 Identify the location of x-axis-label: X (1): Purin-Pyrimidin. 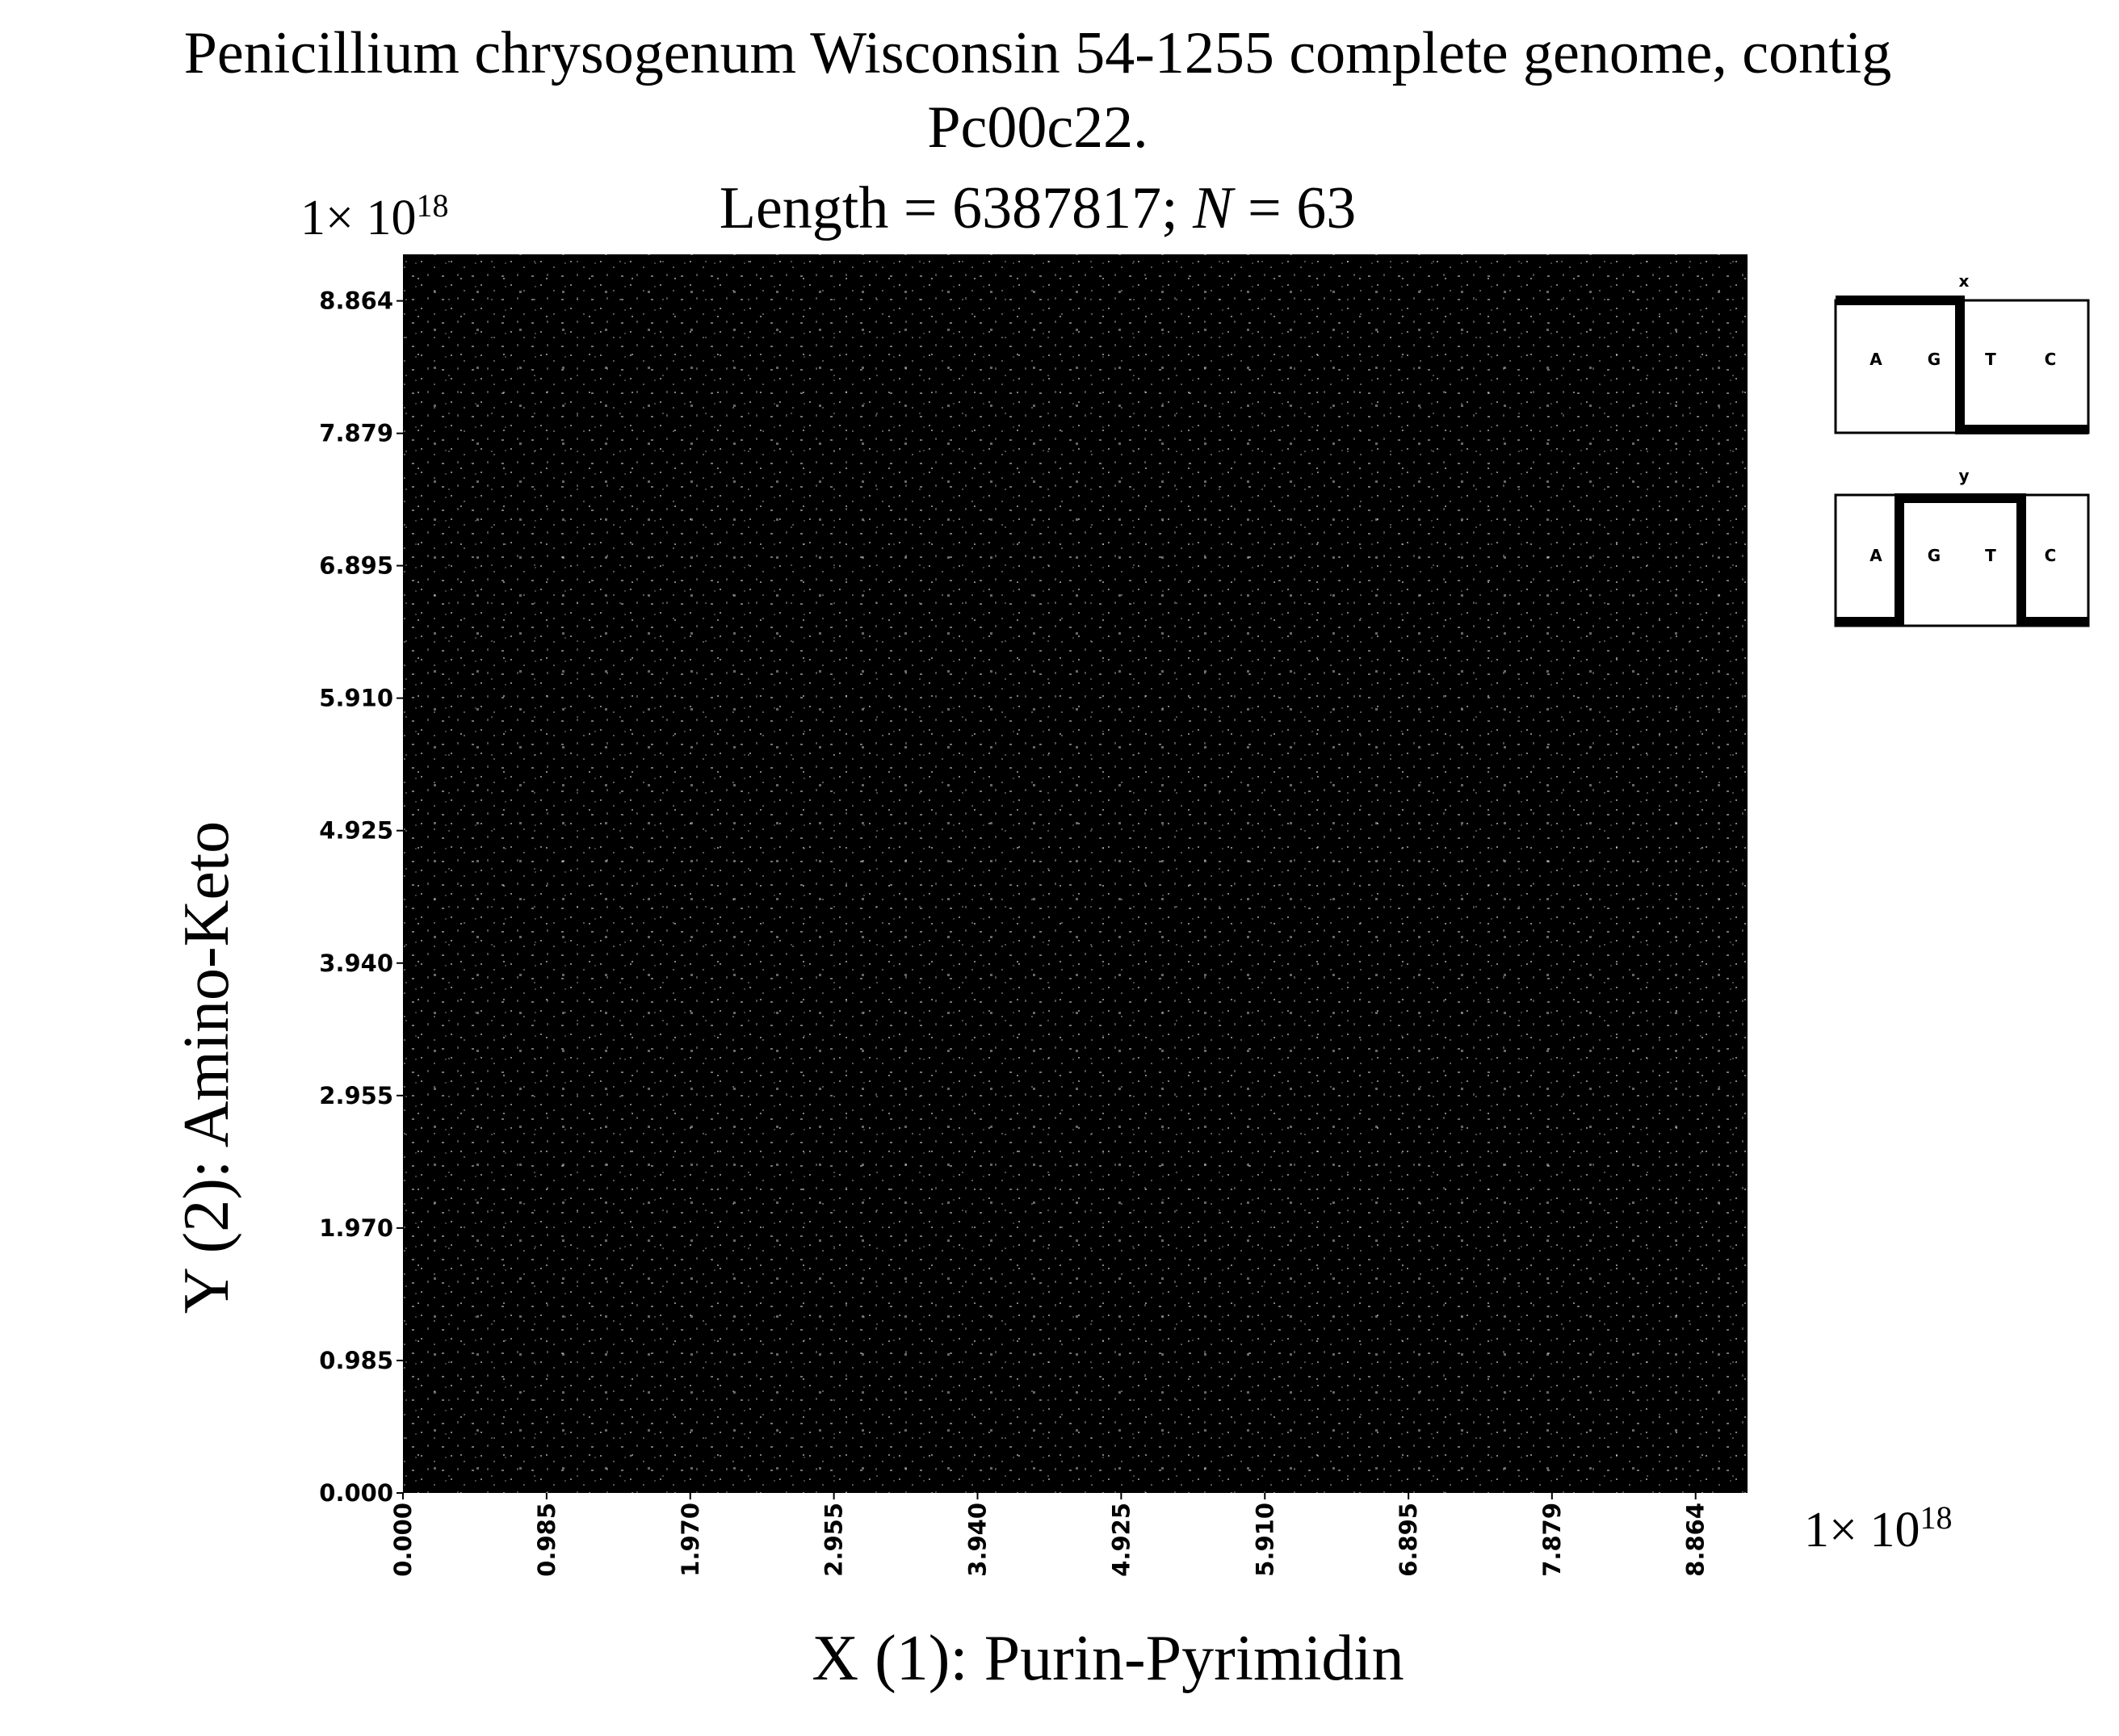
(1108, 1658).